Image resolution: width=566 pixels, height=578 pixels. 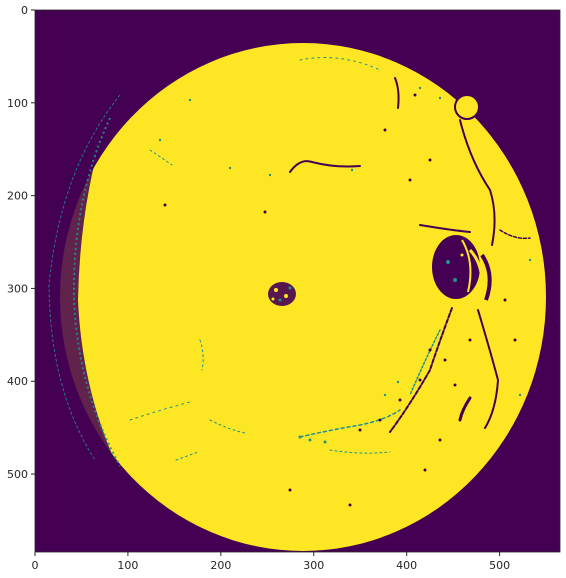 I want to click on y-tick-label: 0, so click(x=24, y=10).